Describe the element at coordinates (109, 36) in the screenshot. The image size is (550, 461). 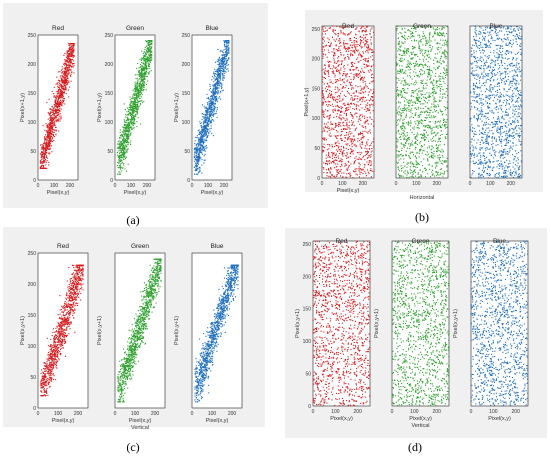
I see `y-tick-label: 250` at that location.